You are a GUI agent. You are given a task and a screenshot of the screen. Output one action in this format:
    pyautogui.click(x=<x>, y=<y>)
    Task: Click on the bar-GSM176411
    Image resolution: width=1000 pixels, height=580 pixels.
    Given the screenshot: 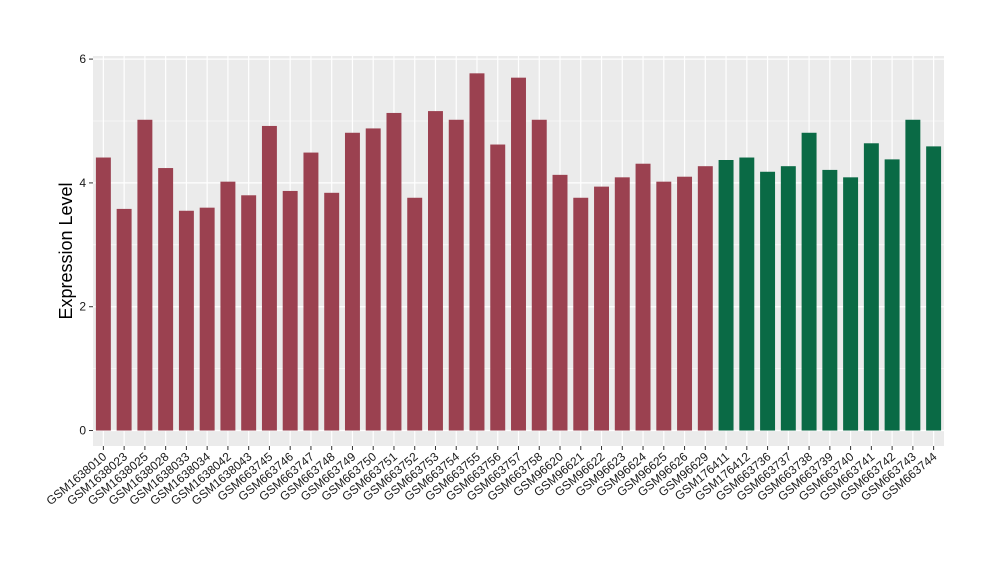 What is the action you would take?
    pyautogui.click(x=726, y=295)
    